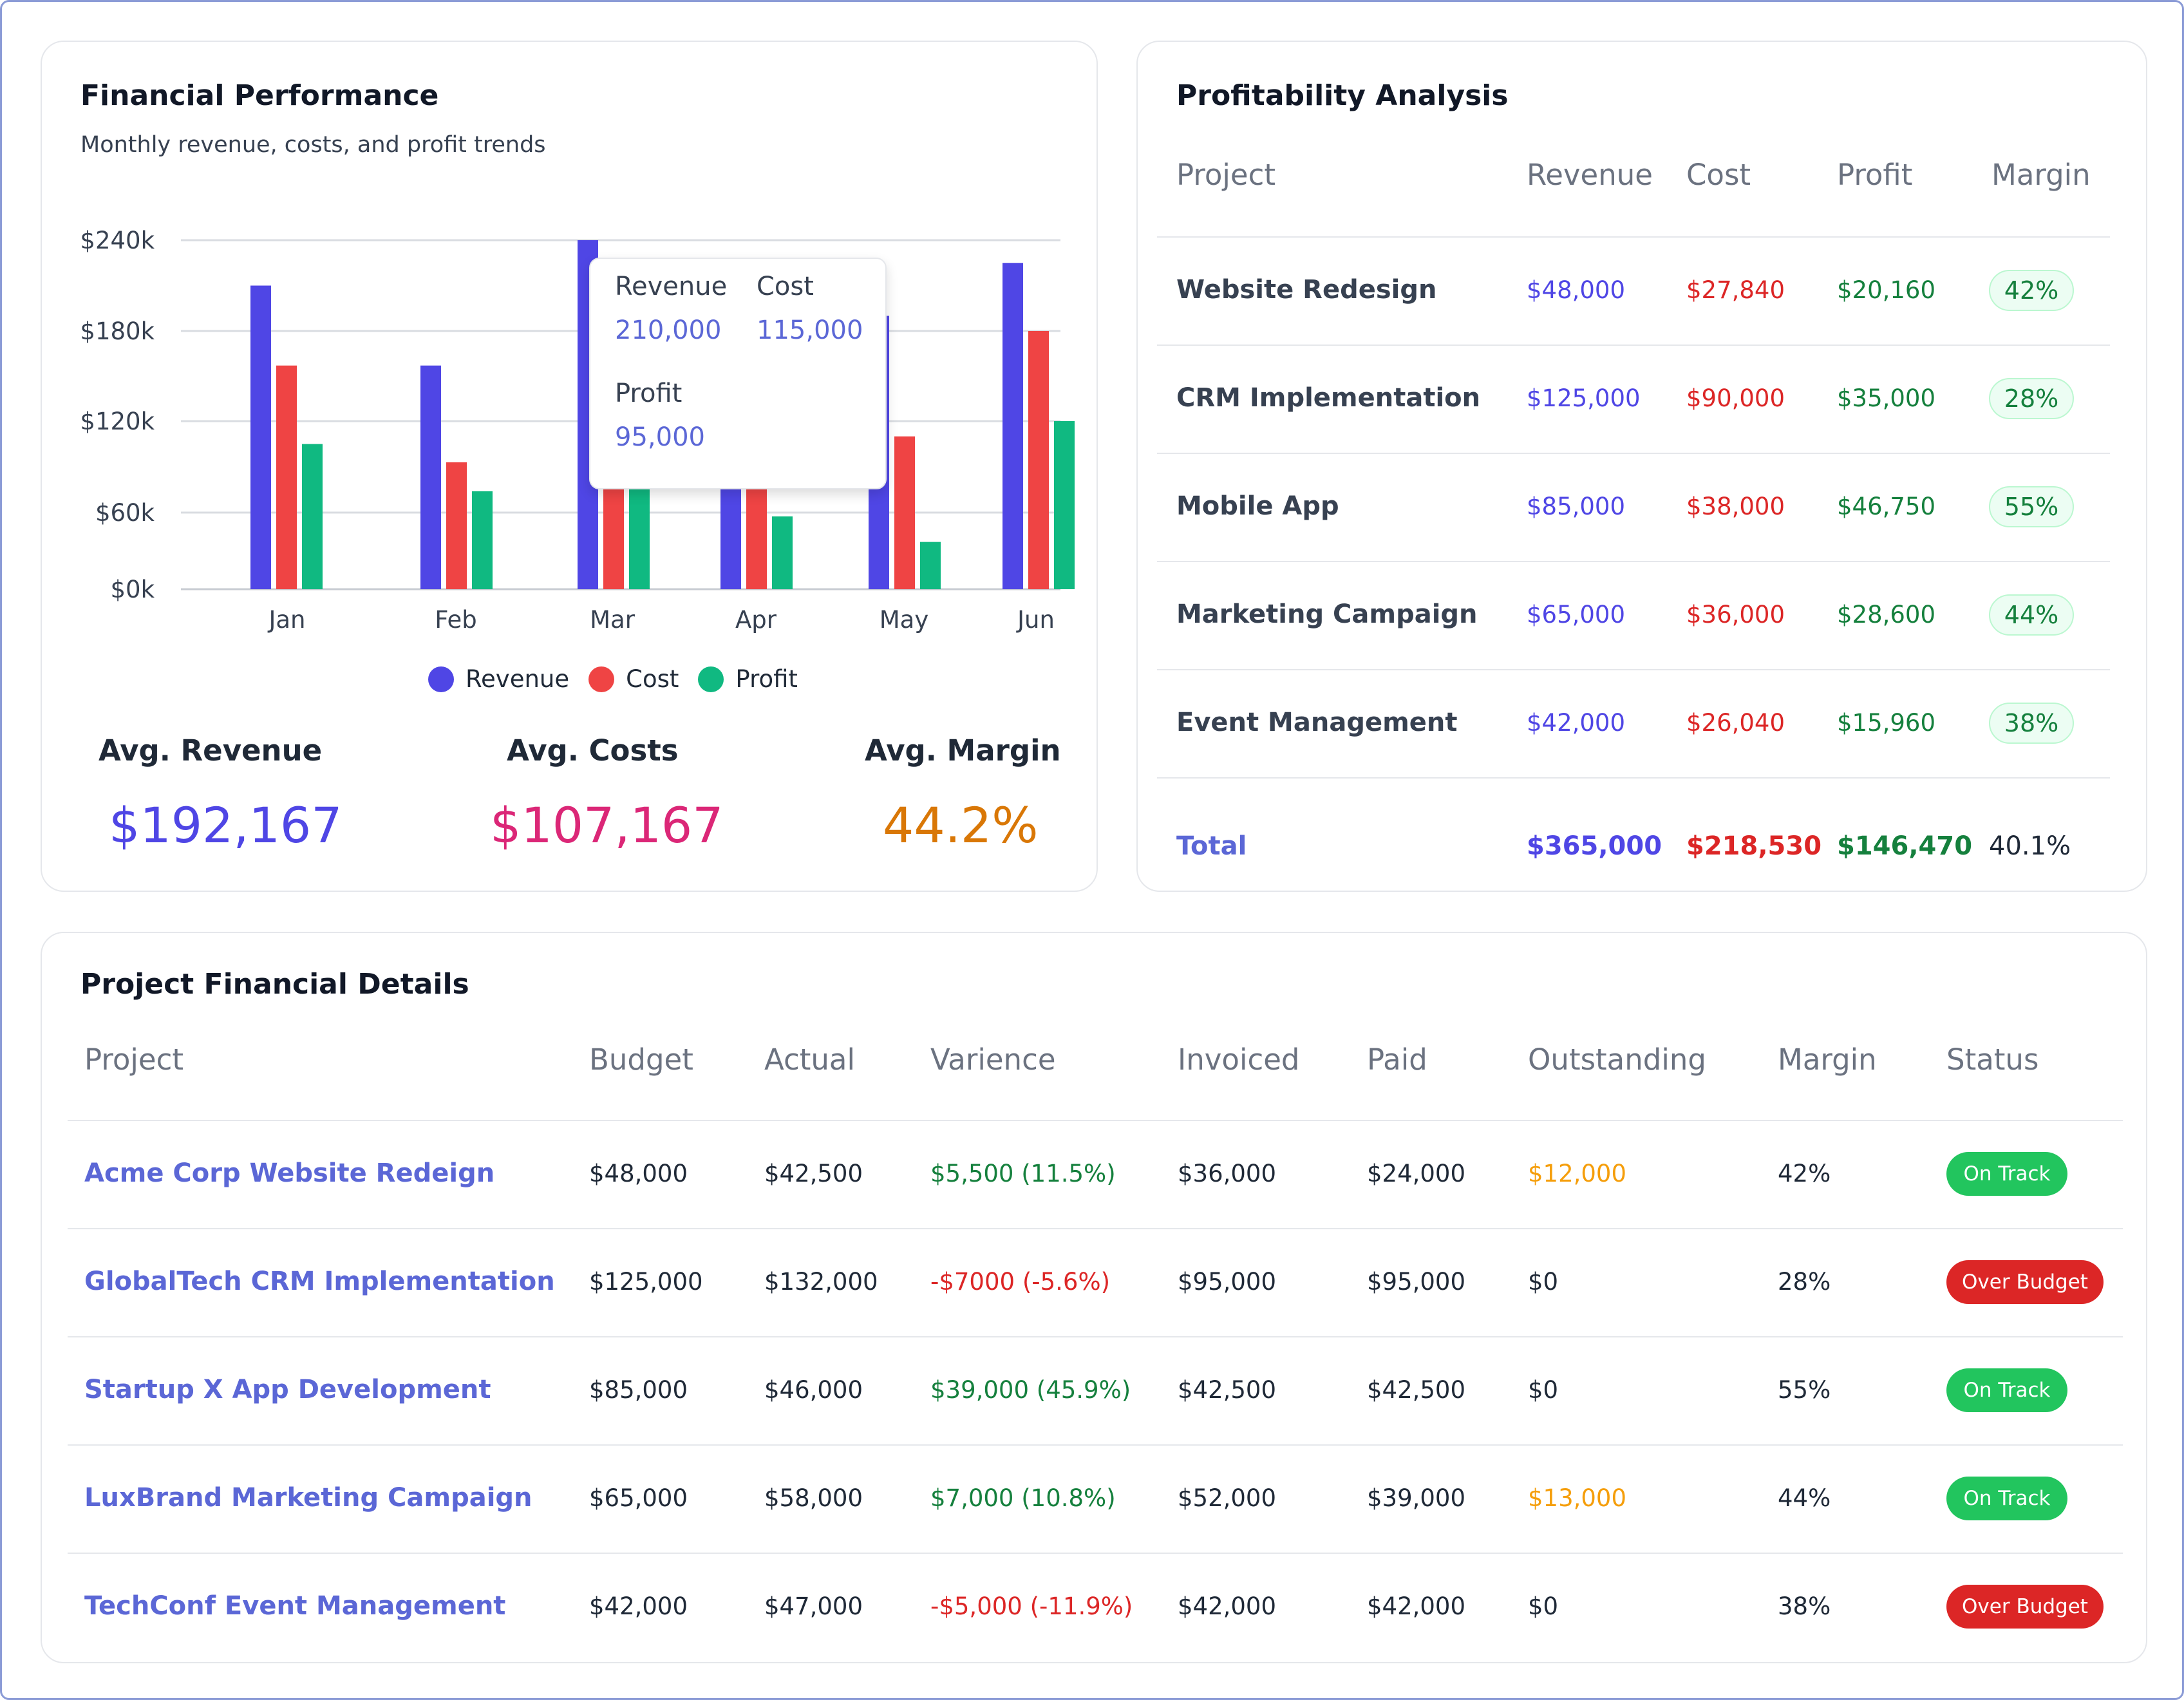  What do you see at coordinates (441, 679) in the screenshot?
I see `revenue-dot-icon` at bounding box center [441, 679].